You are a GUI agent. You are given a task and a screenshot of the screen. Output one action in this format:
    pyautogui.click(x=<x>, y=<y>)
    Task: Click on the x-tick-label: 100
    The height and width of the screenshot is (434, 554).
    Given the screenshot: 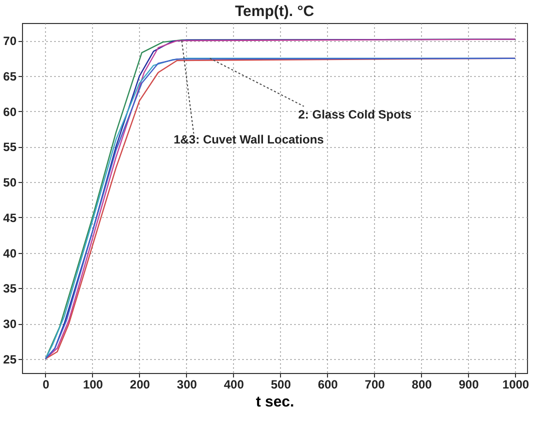 What is the action you would take?
    pyautogui.click(x=93, y=385)
    